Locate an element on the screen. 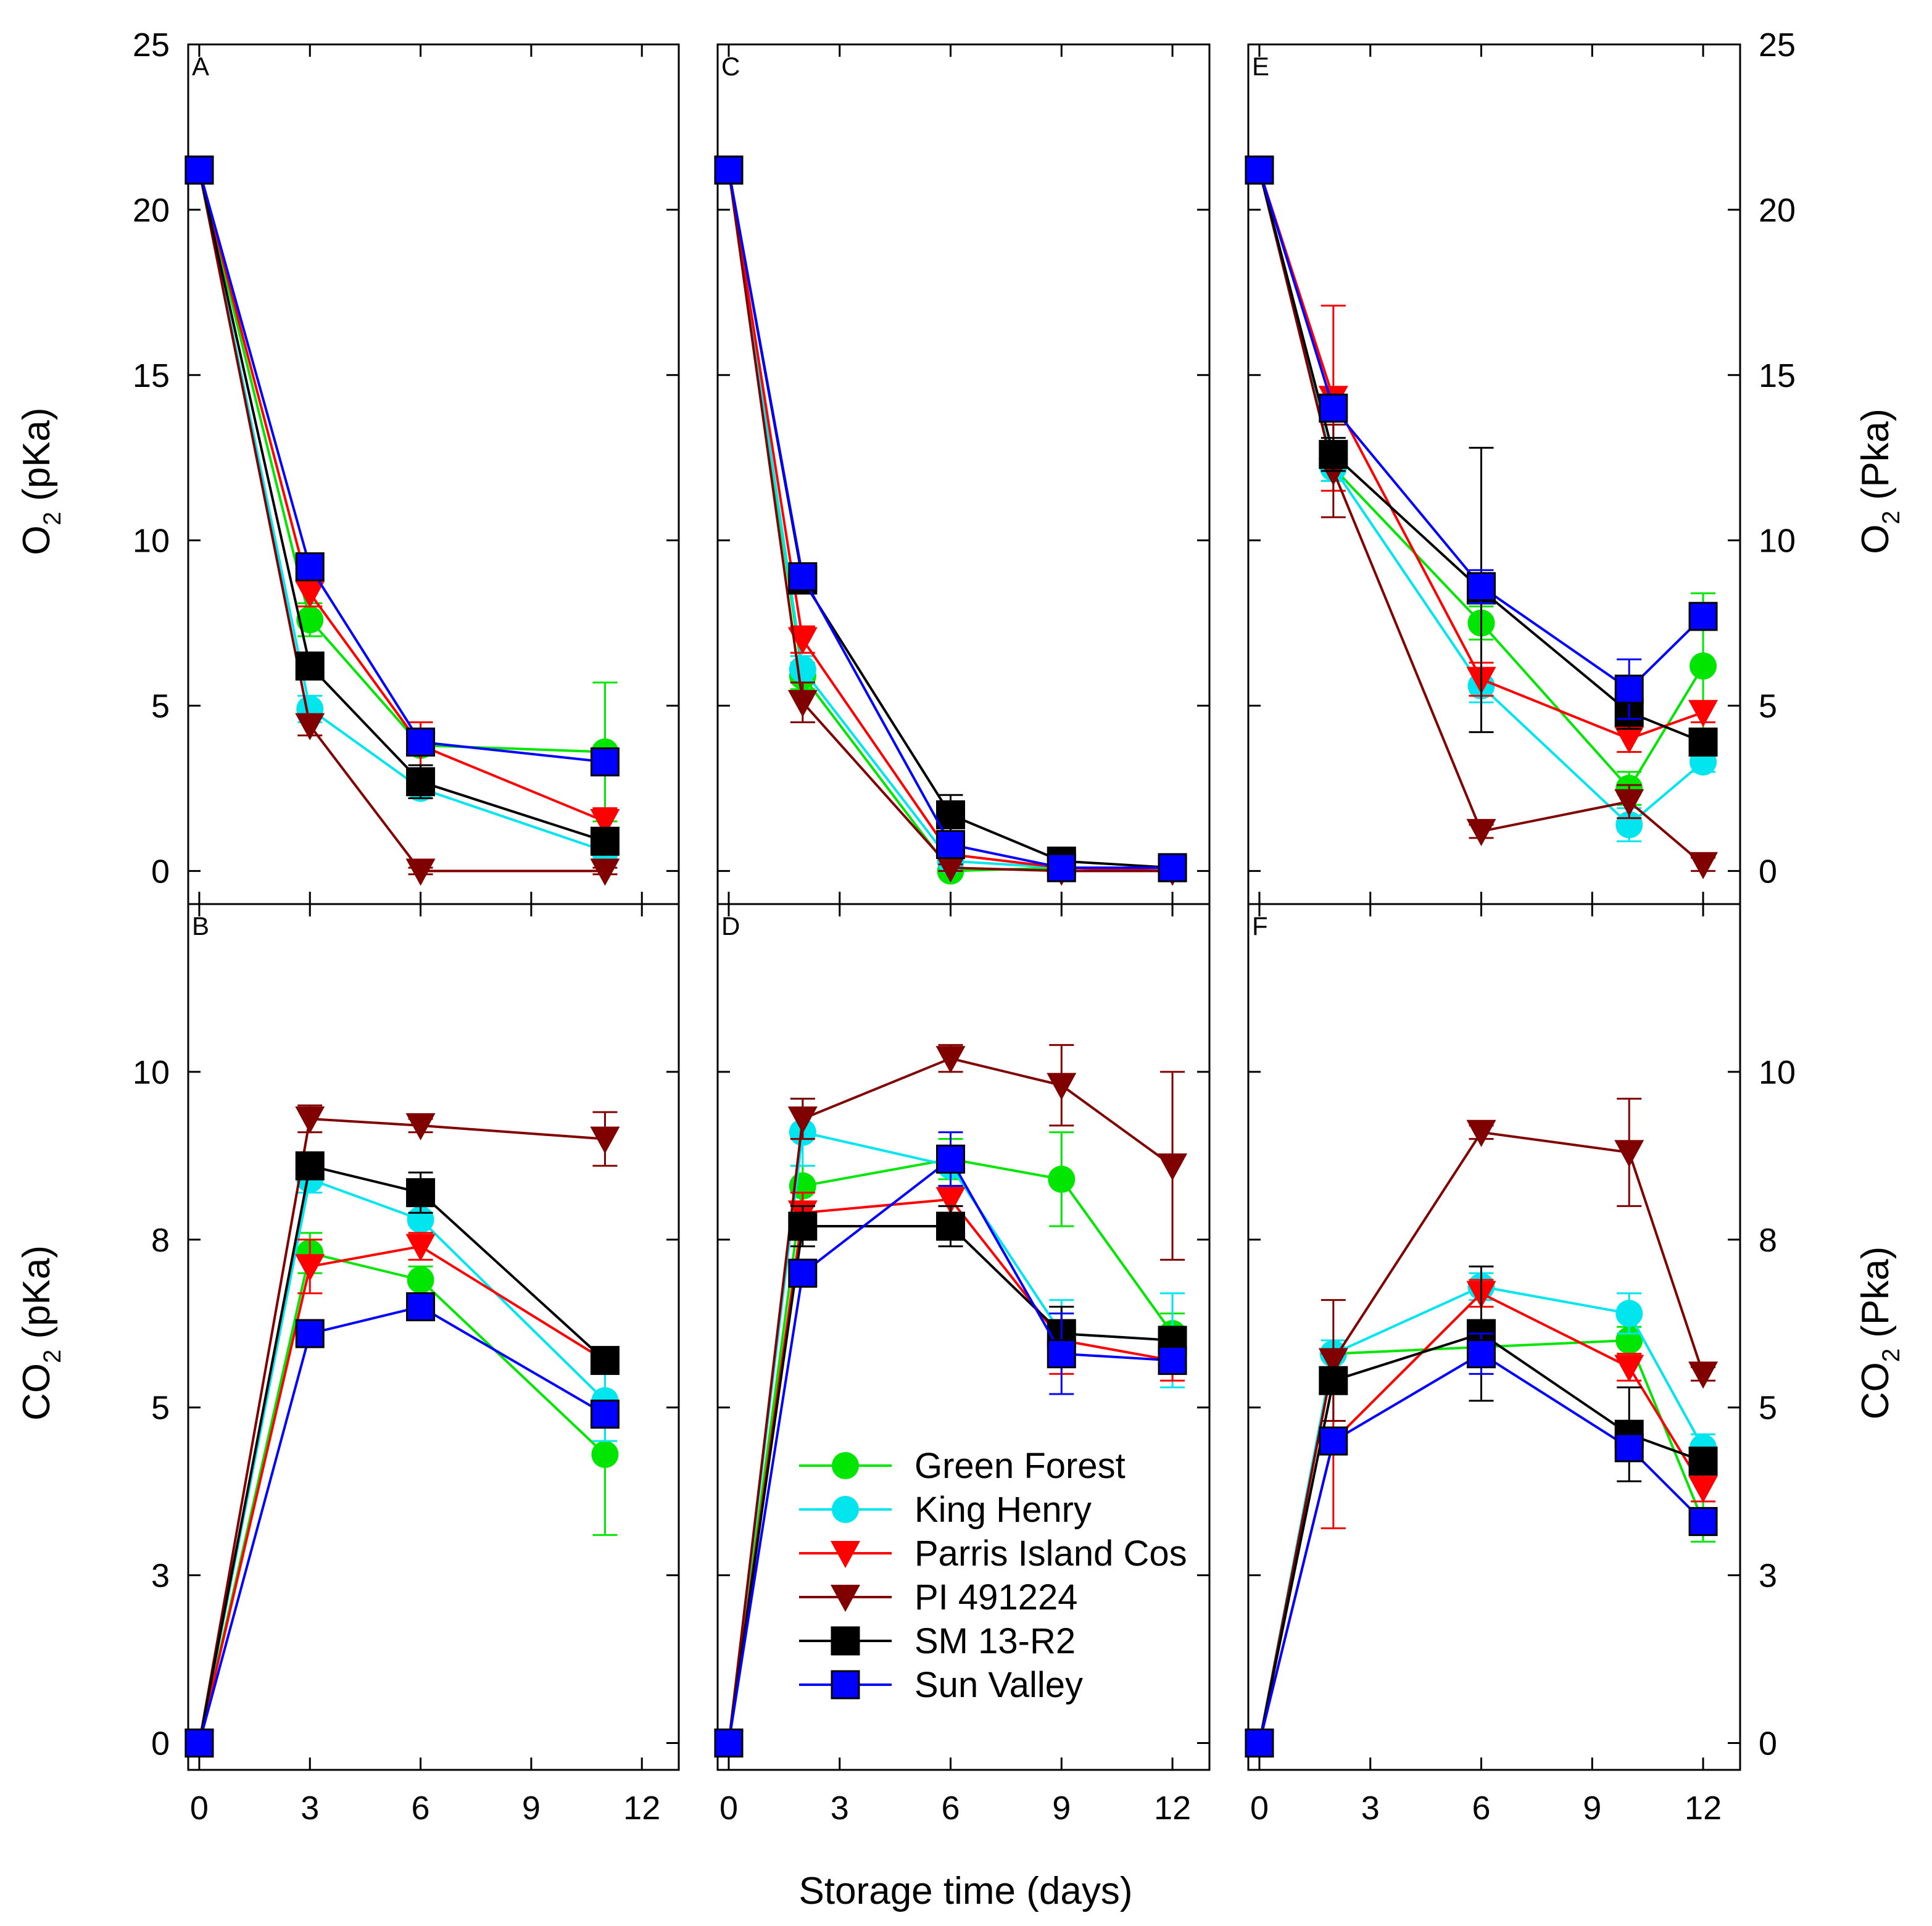 The image size is (1932, 1926). legend-label: Parris Island Cos is located at coordinates (1050, 1554).